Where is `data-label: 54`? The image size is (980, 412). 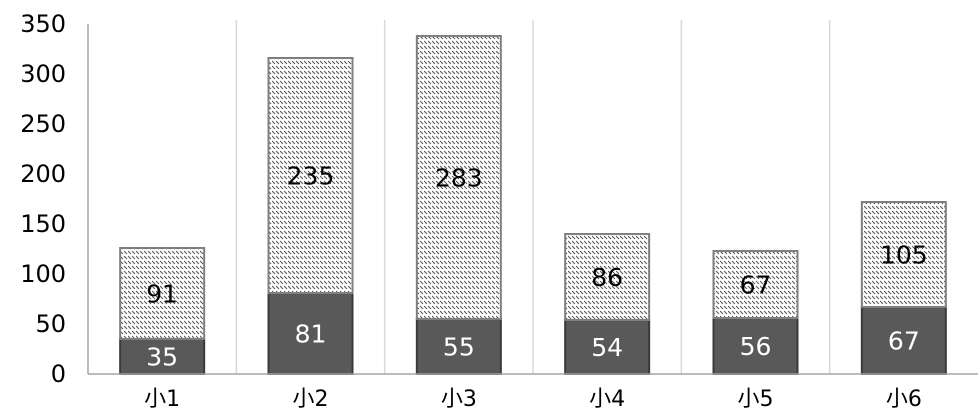
data-label: 54 is located at coordinates (607, 347).